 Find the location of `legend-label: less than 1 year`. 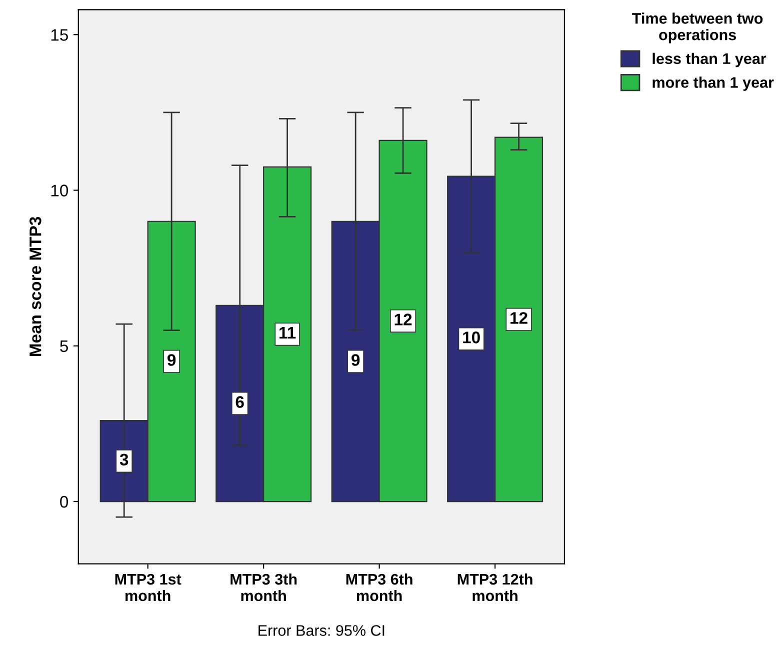

legend-label: less than 1 year is located at coordinates (709, 60).